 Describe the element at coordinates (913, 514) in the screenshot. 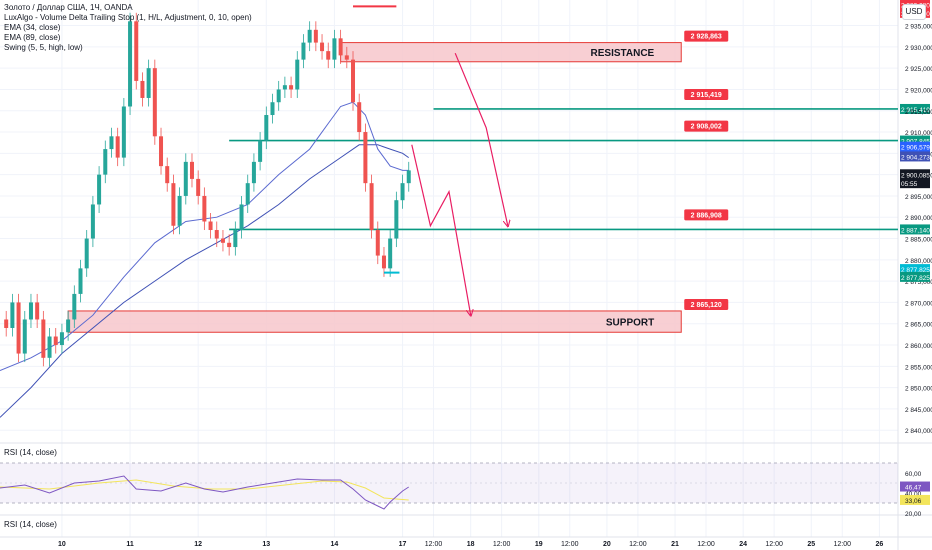

I see `rsi-tick-label: 20,00` at that location.